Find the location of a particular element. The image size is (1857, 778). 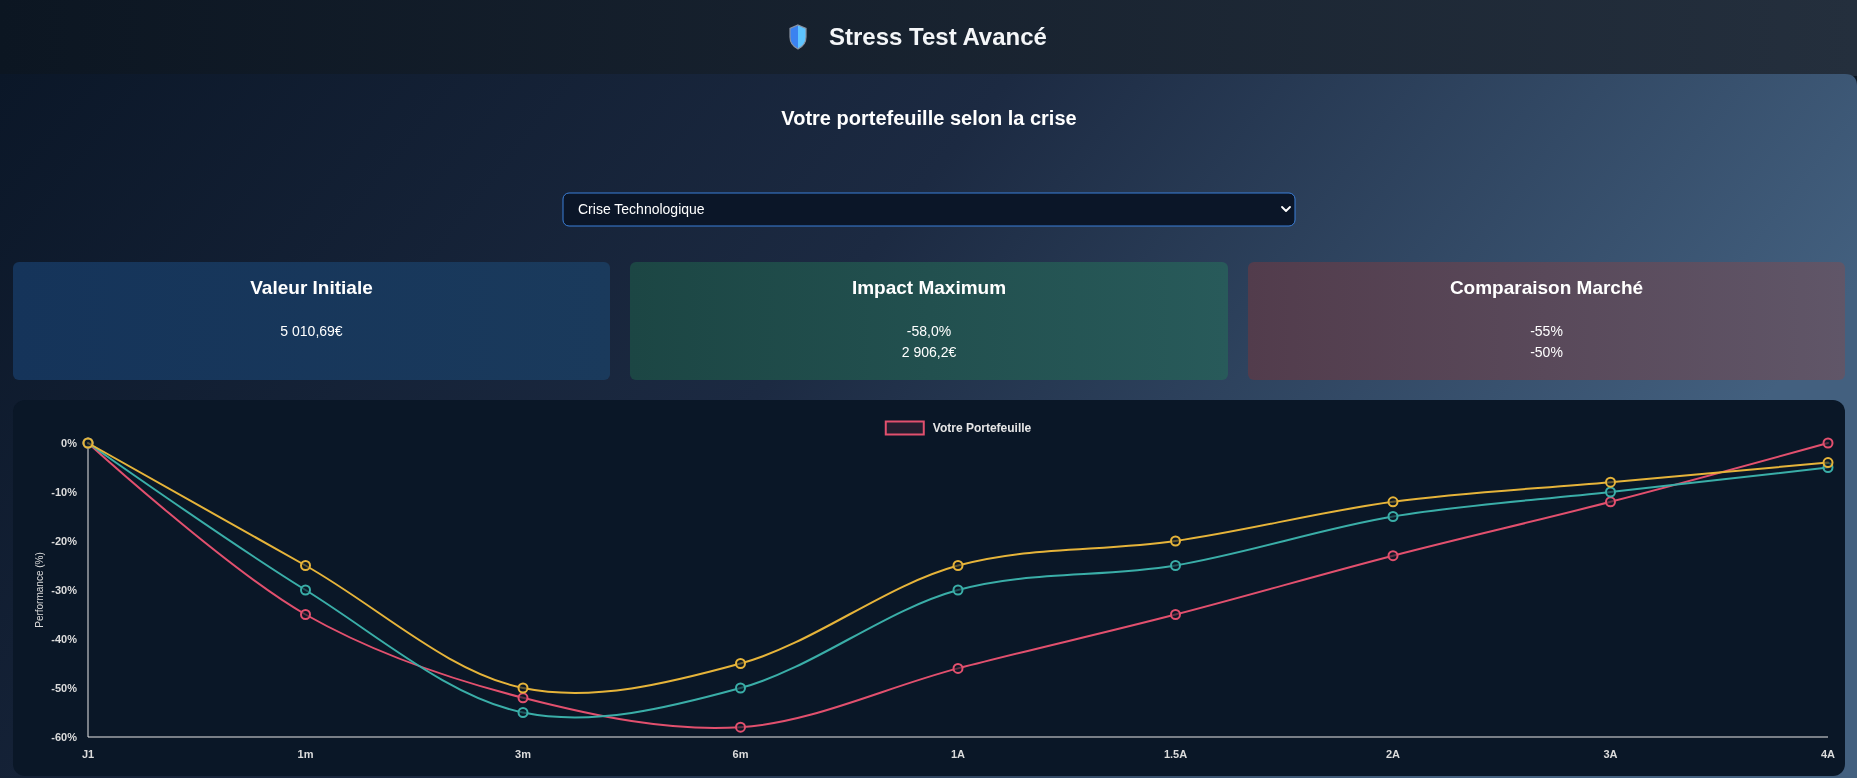

y-tick-label: -40% is located at coordinates (64, 638).